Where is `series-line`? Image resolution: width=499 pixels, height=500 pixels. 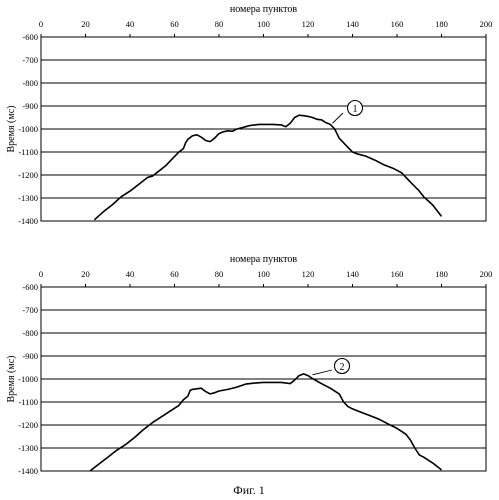
series-line is located at coordinates (265, 422).